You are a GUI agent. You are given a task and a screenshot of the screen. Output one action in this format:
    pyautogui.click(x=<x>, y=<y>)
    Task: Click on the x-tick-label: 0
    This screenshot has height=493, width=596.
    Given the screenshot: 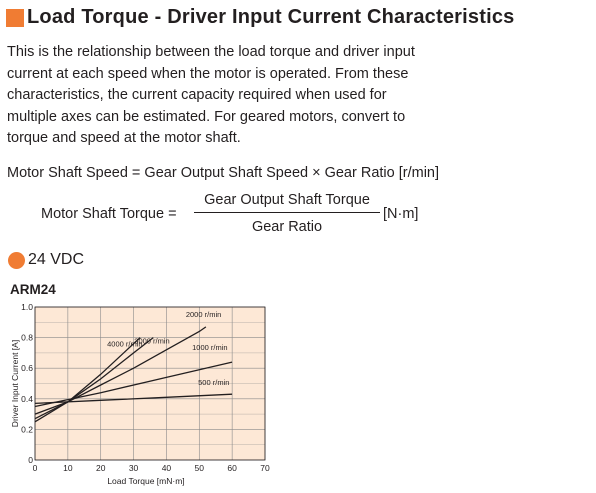 What is the action you would take?
    pyautogui.click(x=35, y=468)
    